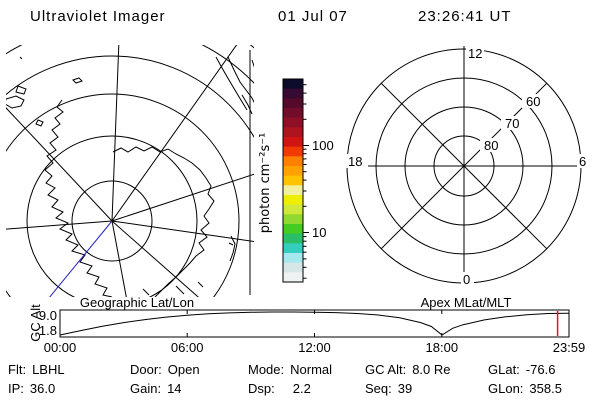 Image resolution: width=600 pixels, height=400 pixels. I want to click on status-dsp-value: 2.2, so click(301, 388).